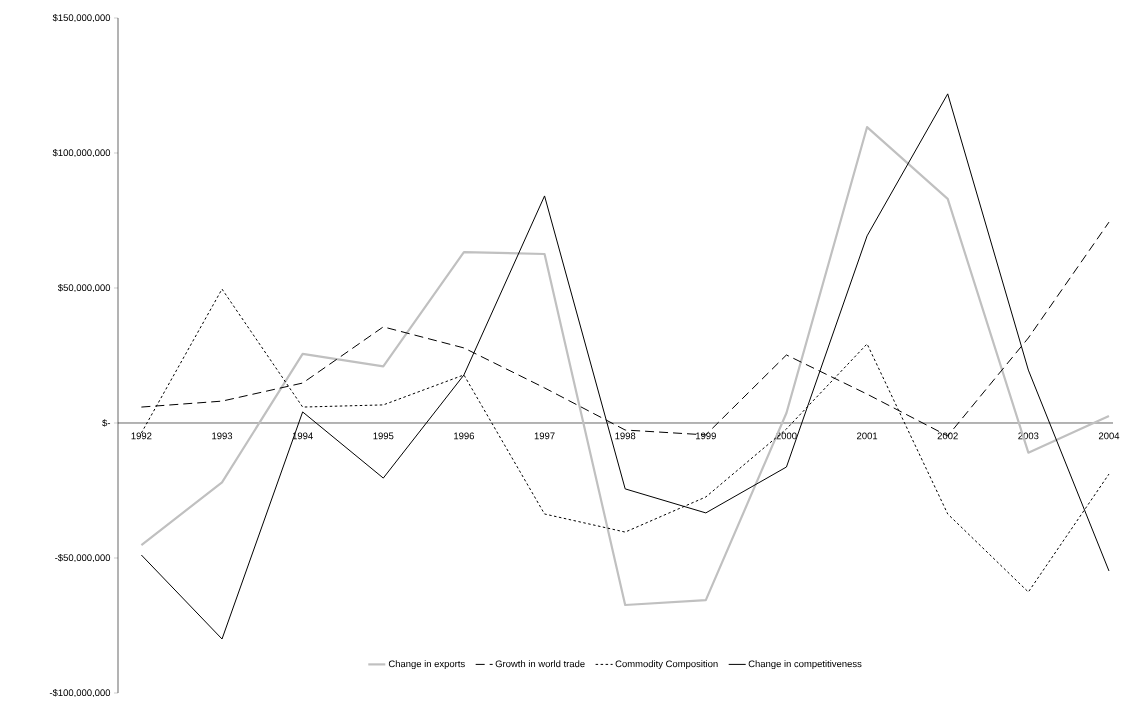 Image resolution: width=1134 pixels, height=704 pixels. Describe the element at coordinates (464, 436) in the screenshot. I see `x-tick-label: 1996` at that location.